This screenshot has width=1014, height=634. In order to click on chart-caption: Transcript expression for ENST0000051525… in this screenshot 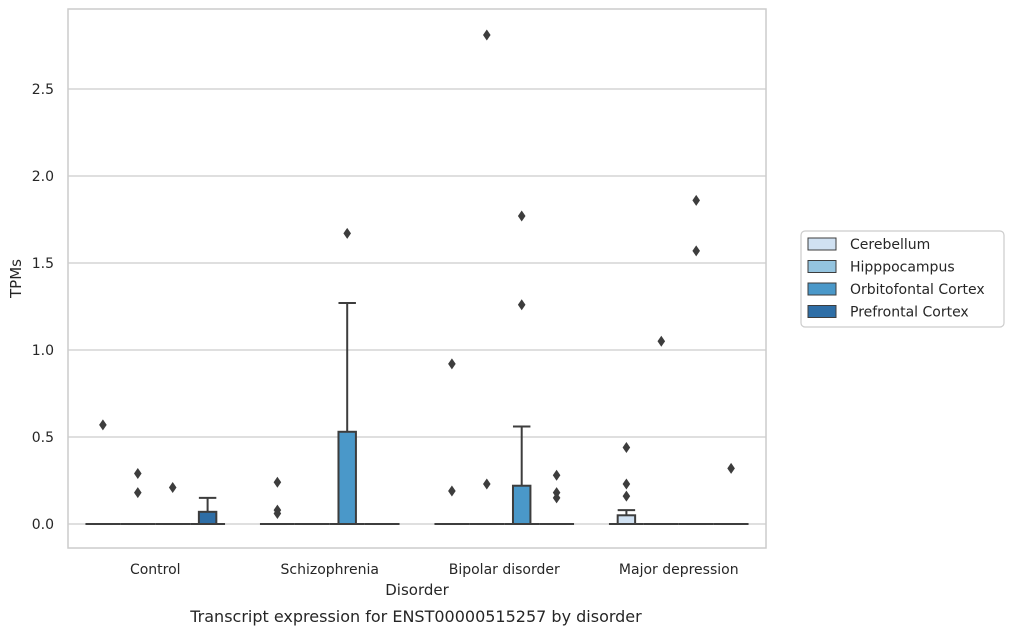, I will do `click(415, 616)`.